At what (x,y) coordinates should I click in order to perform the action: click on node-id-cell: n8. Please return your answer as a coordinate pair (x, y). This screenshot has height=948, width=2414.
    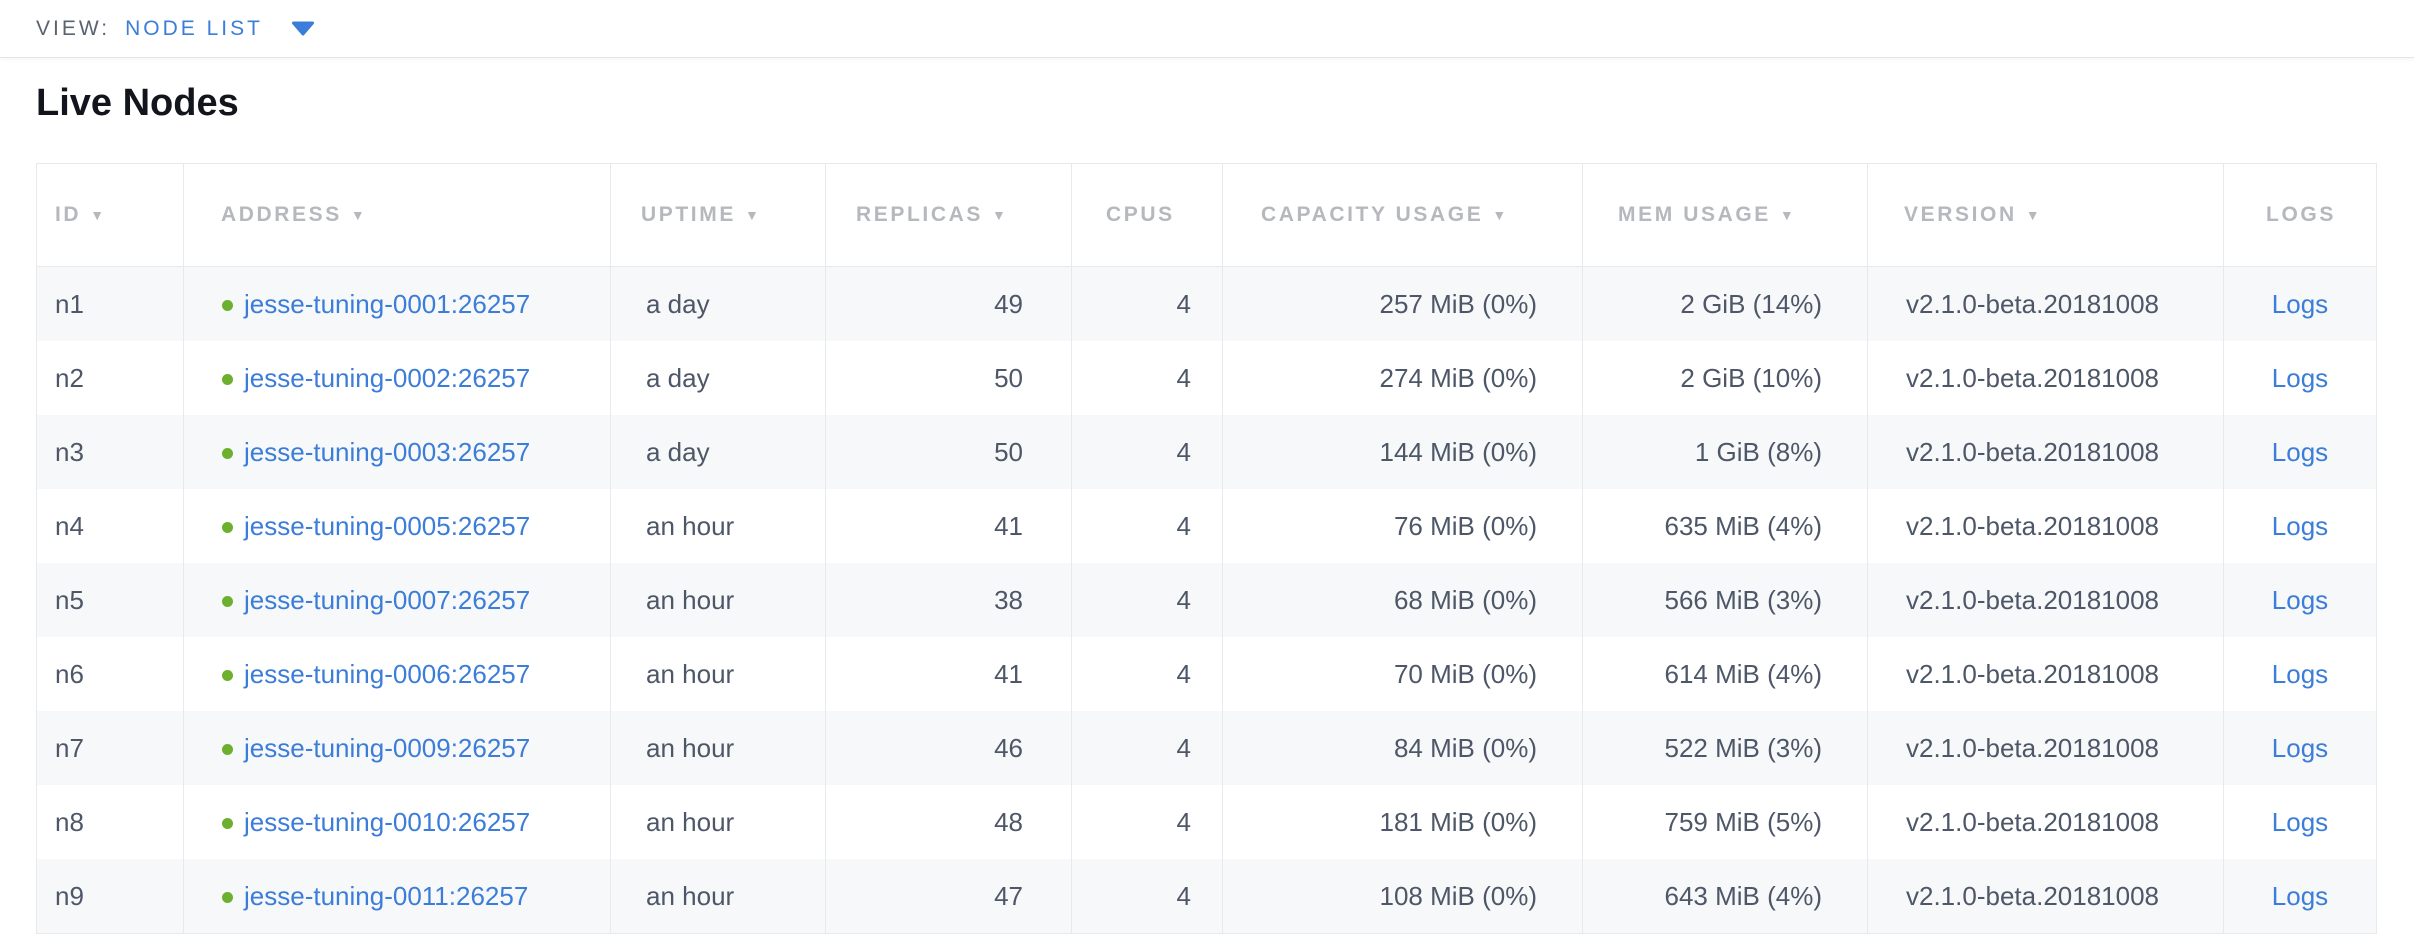
    Looking at the image, I should click on (110, 822).